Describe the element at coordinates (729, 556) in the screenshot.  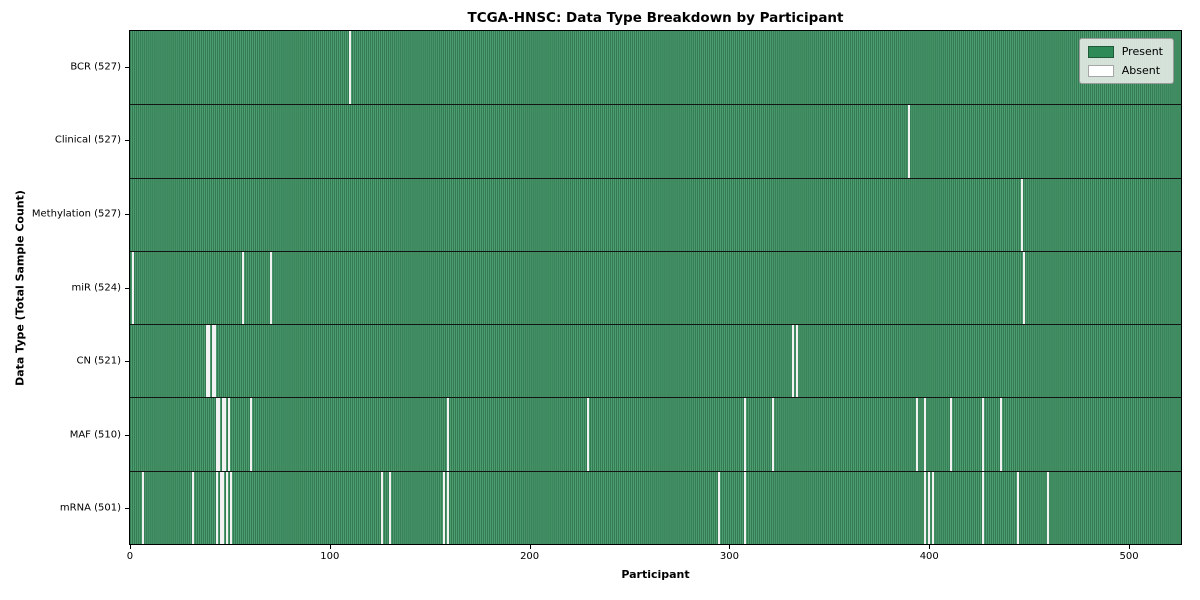
I see `x-tick-label: 300` at that location.